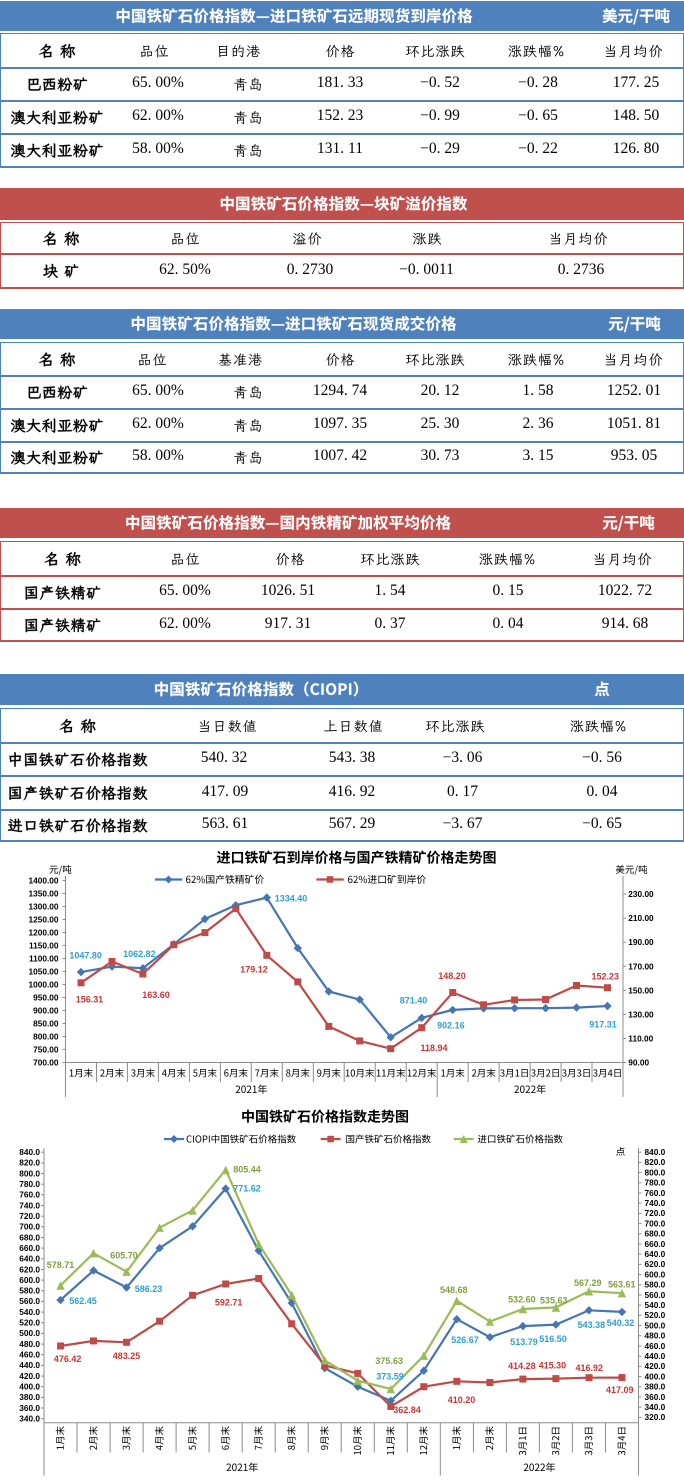 Image resolution: width=684 pixels, height=1482 pixels. What do you see at coordinates (606, 977) in the screenshot?
I see `svg-text: 152.23` at bounding box center [606, 977].